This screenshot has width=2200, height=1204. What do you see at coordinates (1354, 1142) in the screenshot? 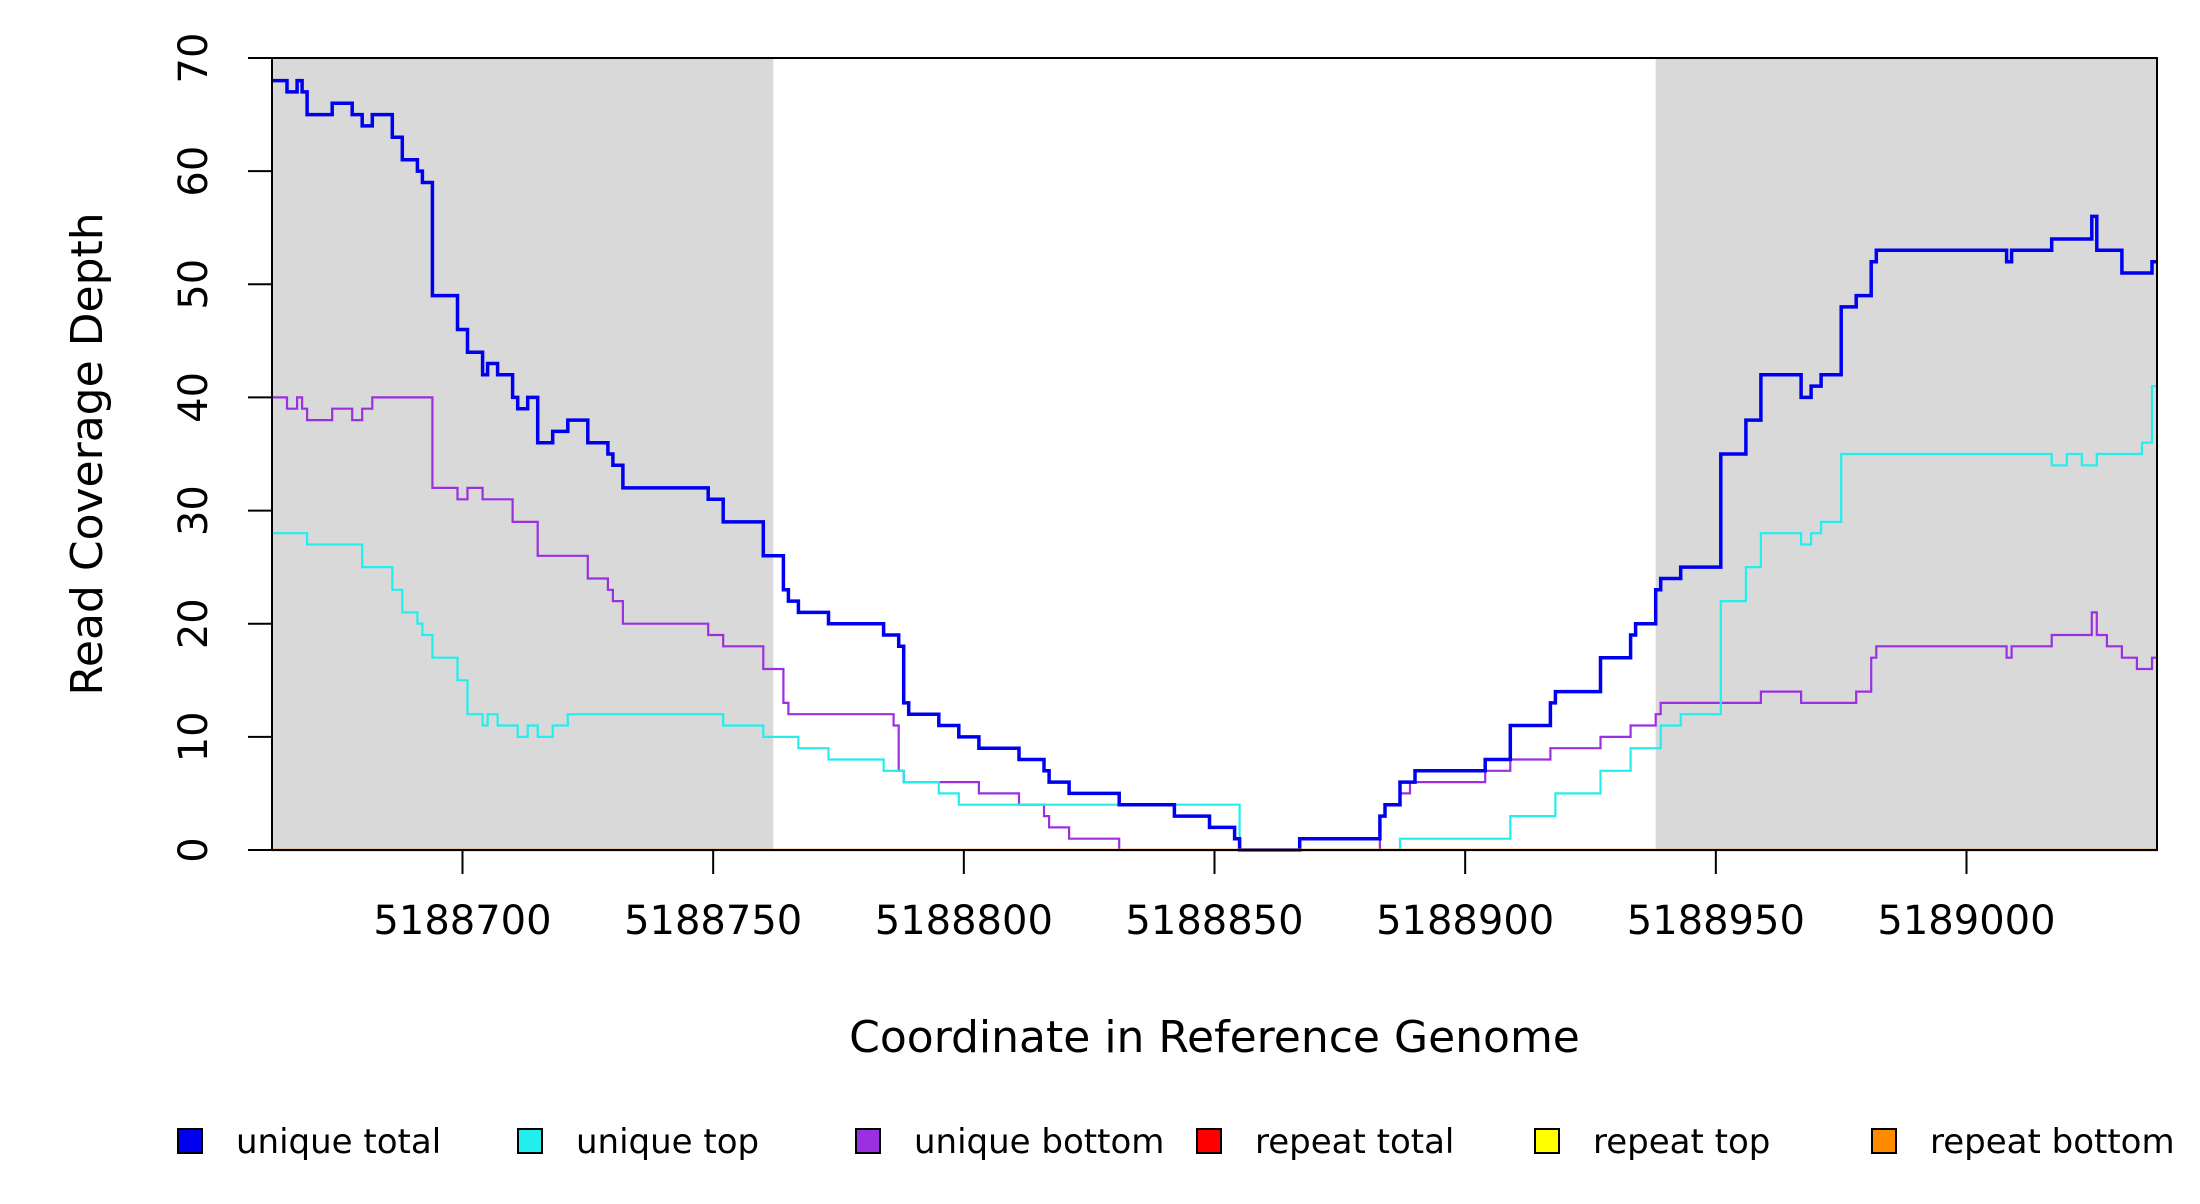
I see `legend-label: repeat total` at bounding box center [1354, 1142].